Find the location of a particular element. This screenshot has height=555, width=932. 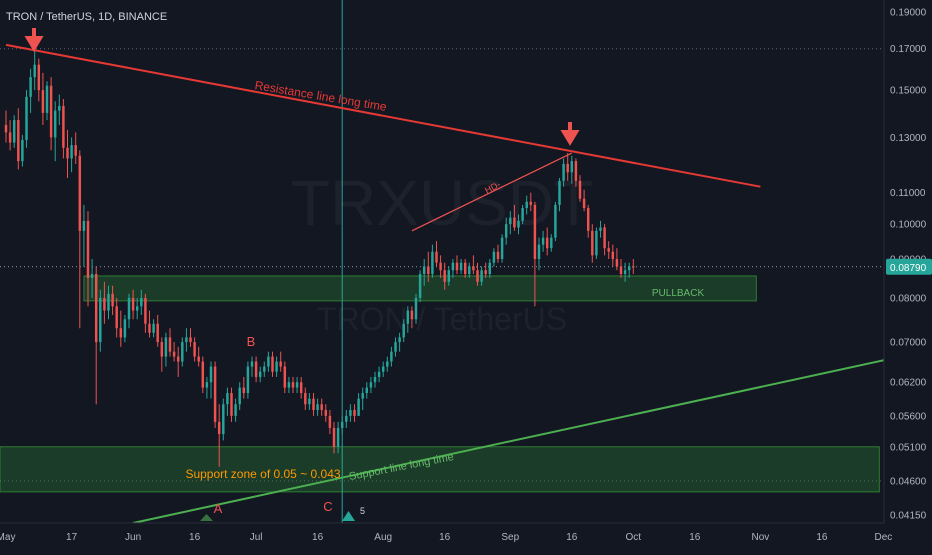

x-tick-label: Jun is located at coordinates (133, 537).